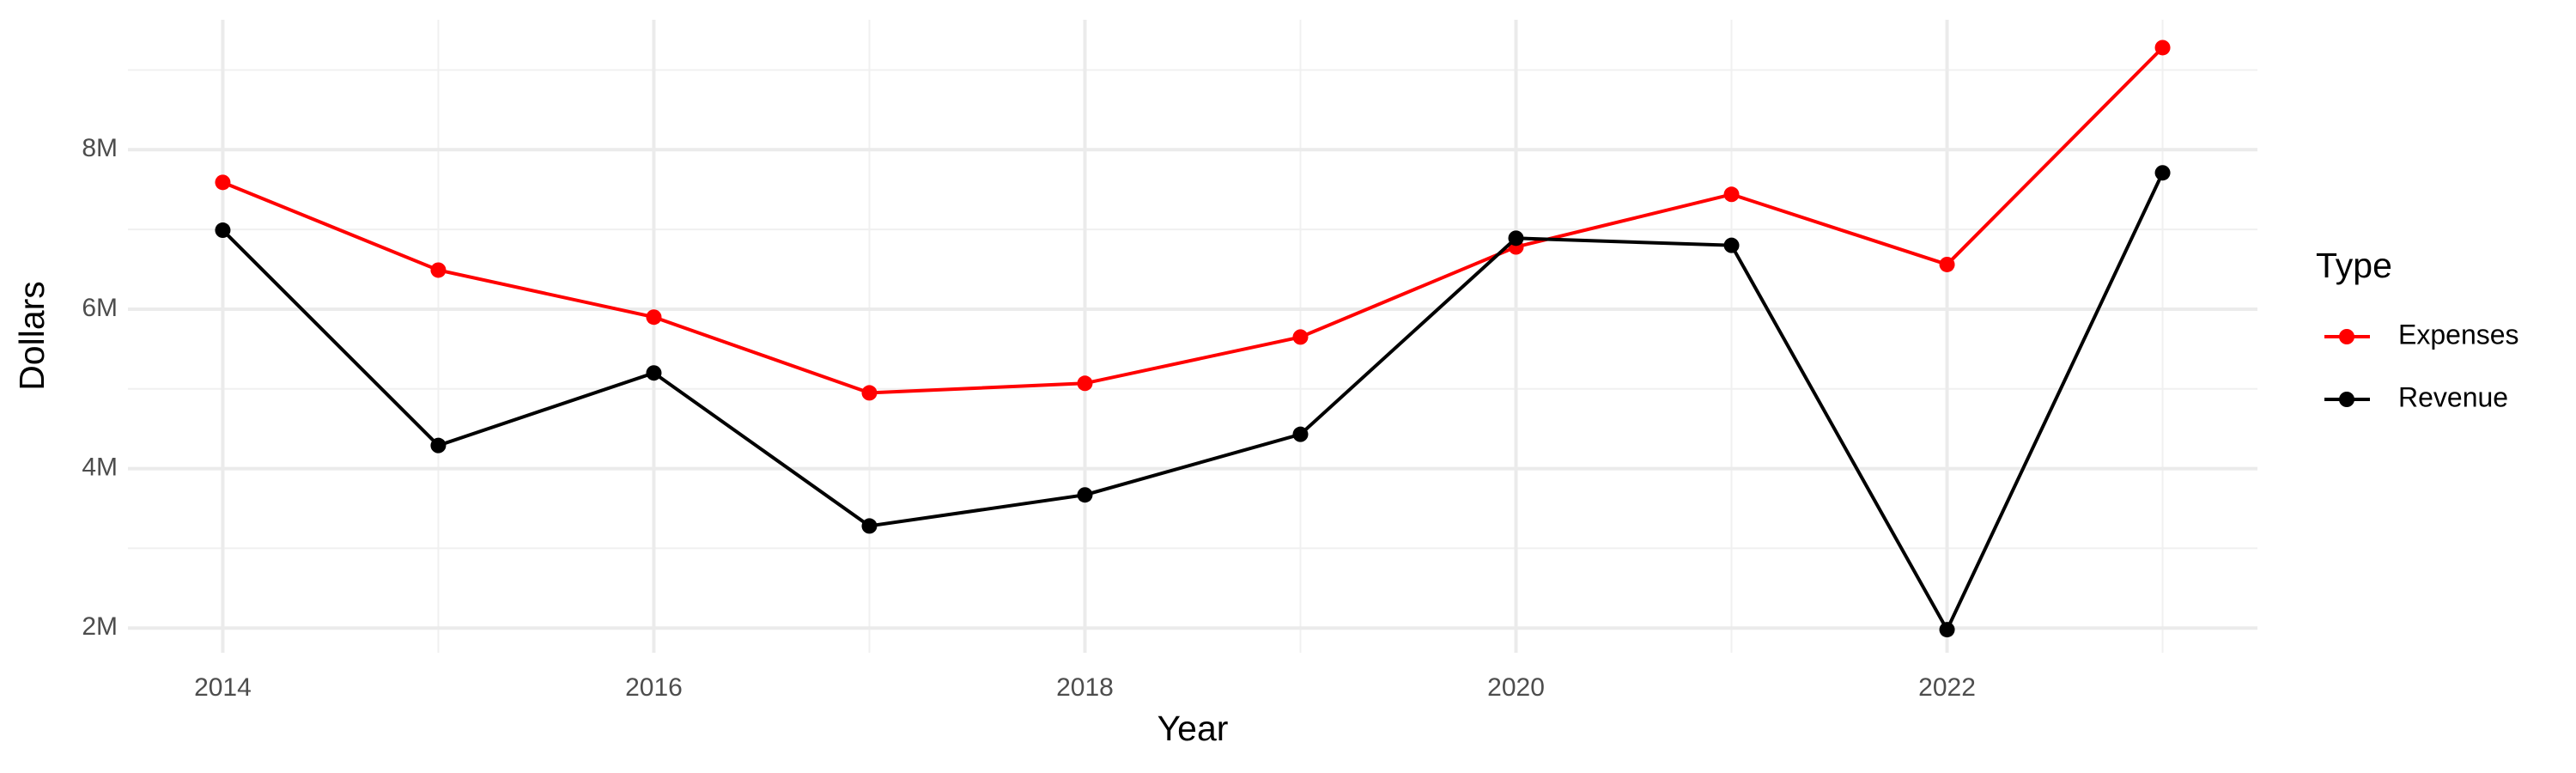 The image size is (2576, 773). Describe the element at coordinates (223, 687) in the screenshot. I see `x-tick-label: 2014` at that location.